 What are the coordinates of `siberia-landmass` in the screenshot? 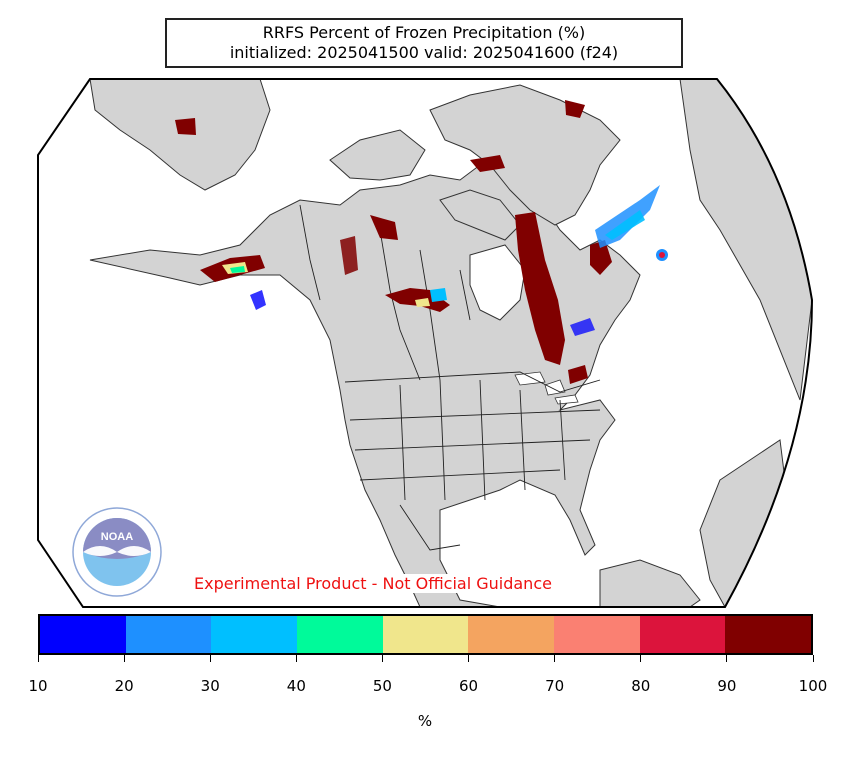 It's located at (180, 135).